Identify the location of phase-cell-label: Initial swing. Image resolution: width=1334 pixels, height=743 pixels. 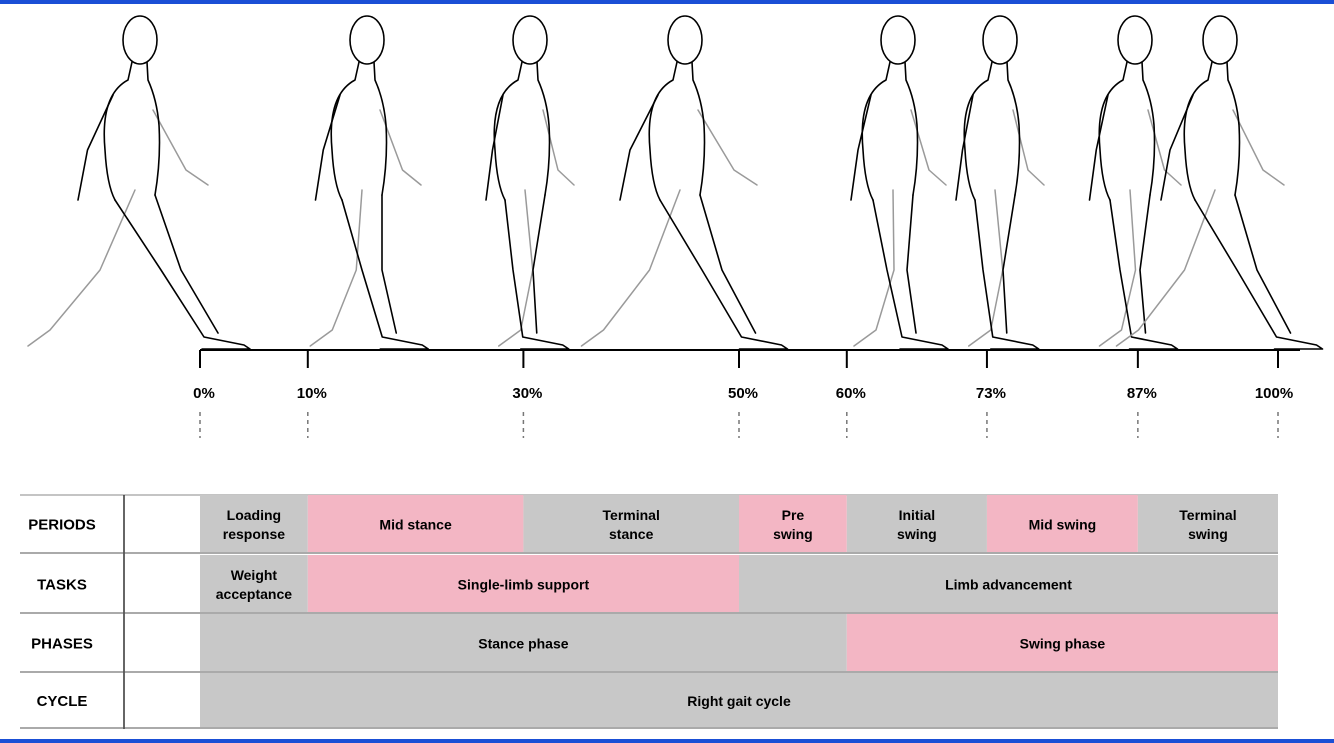
(917, 524).